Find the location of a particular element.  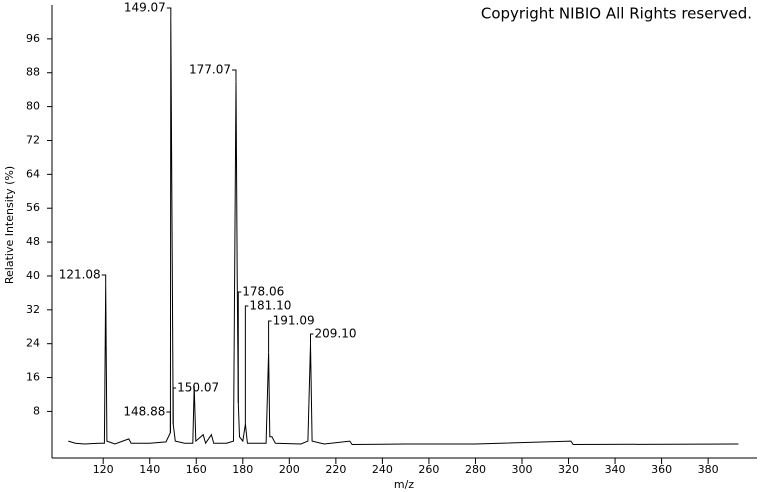

y-tick-label: 64 is located at coordinates (33, 173).